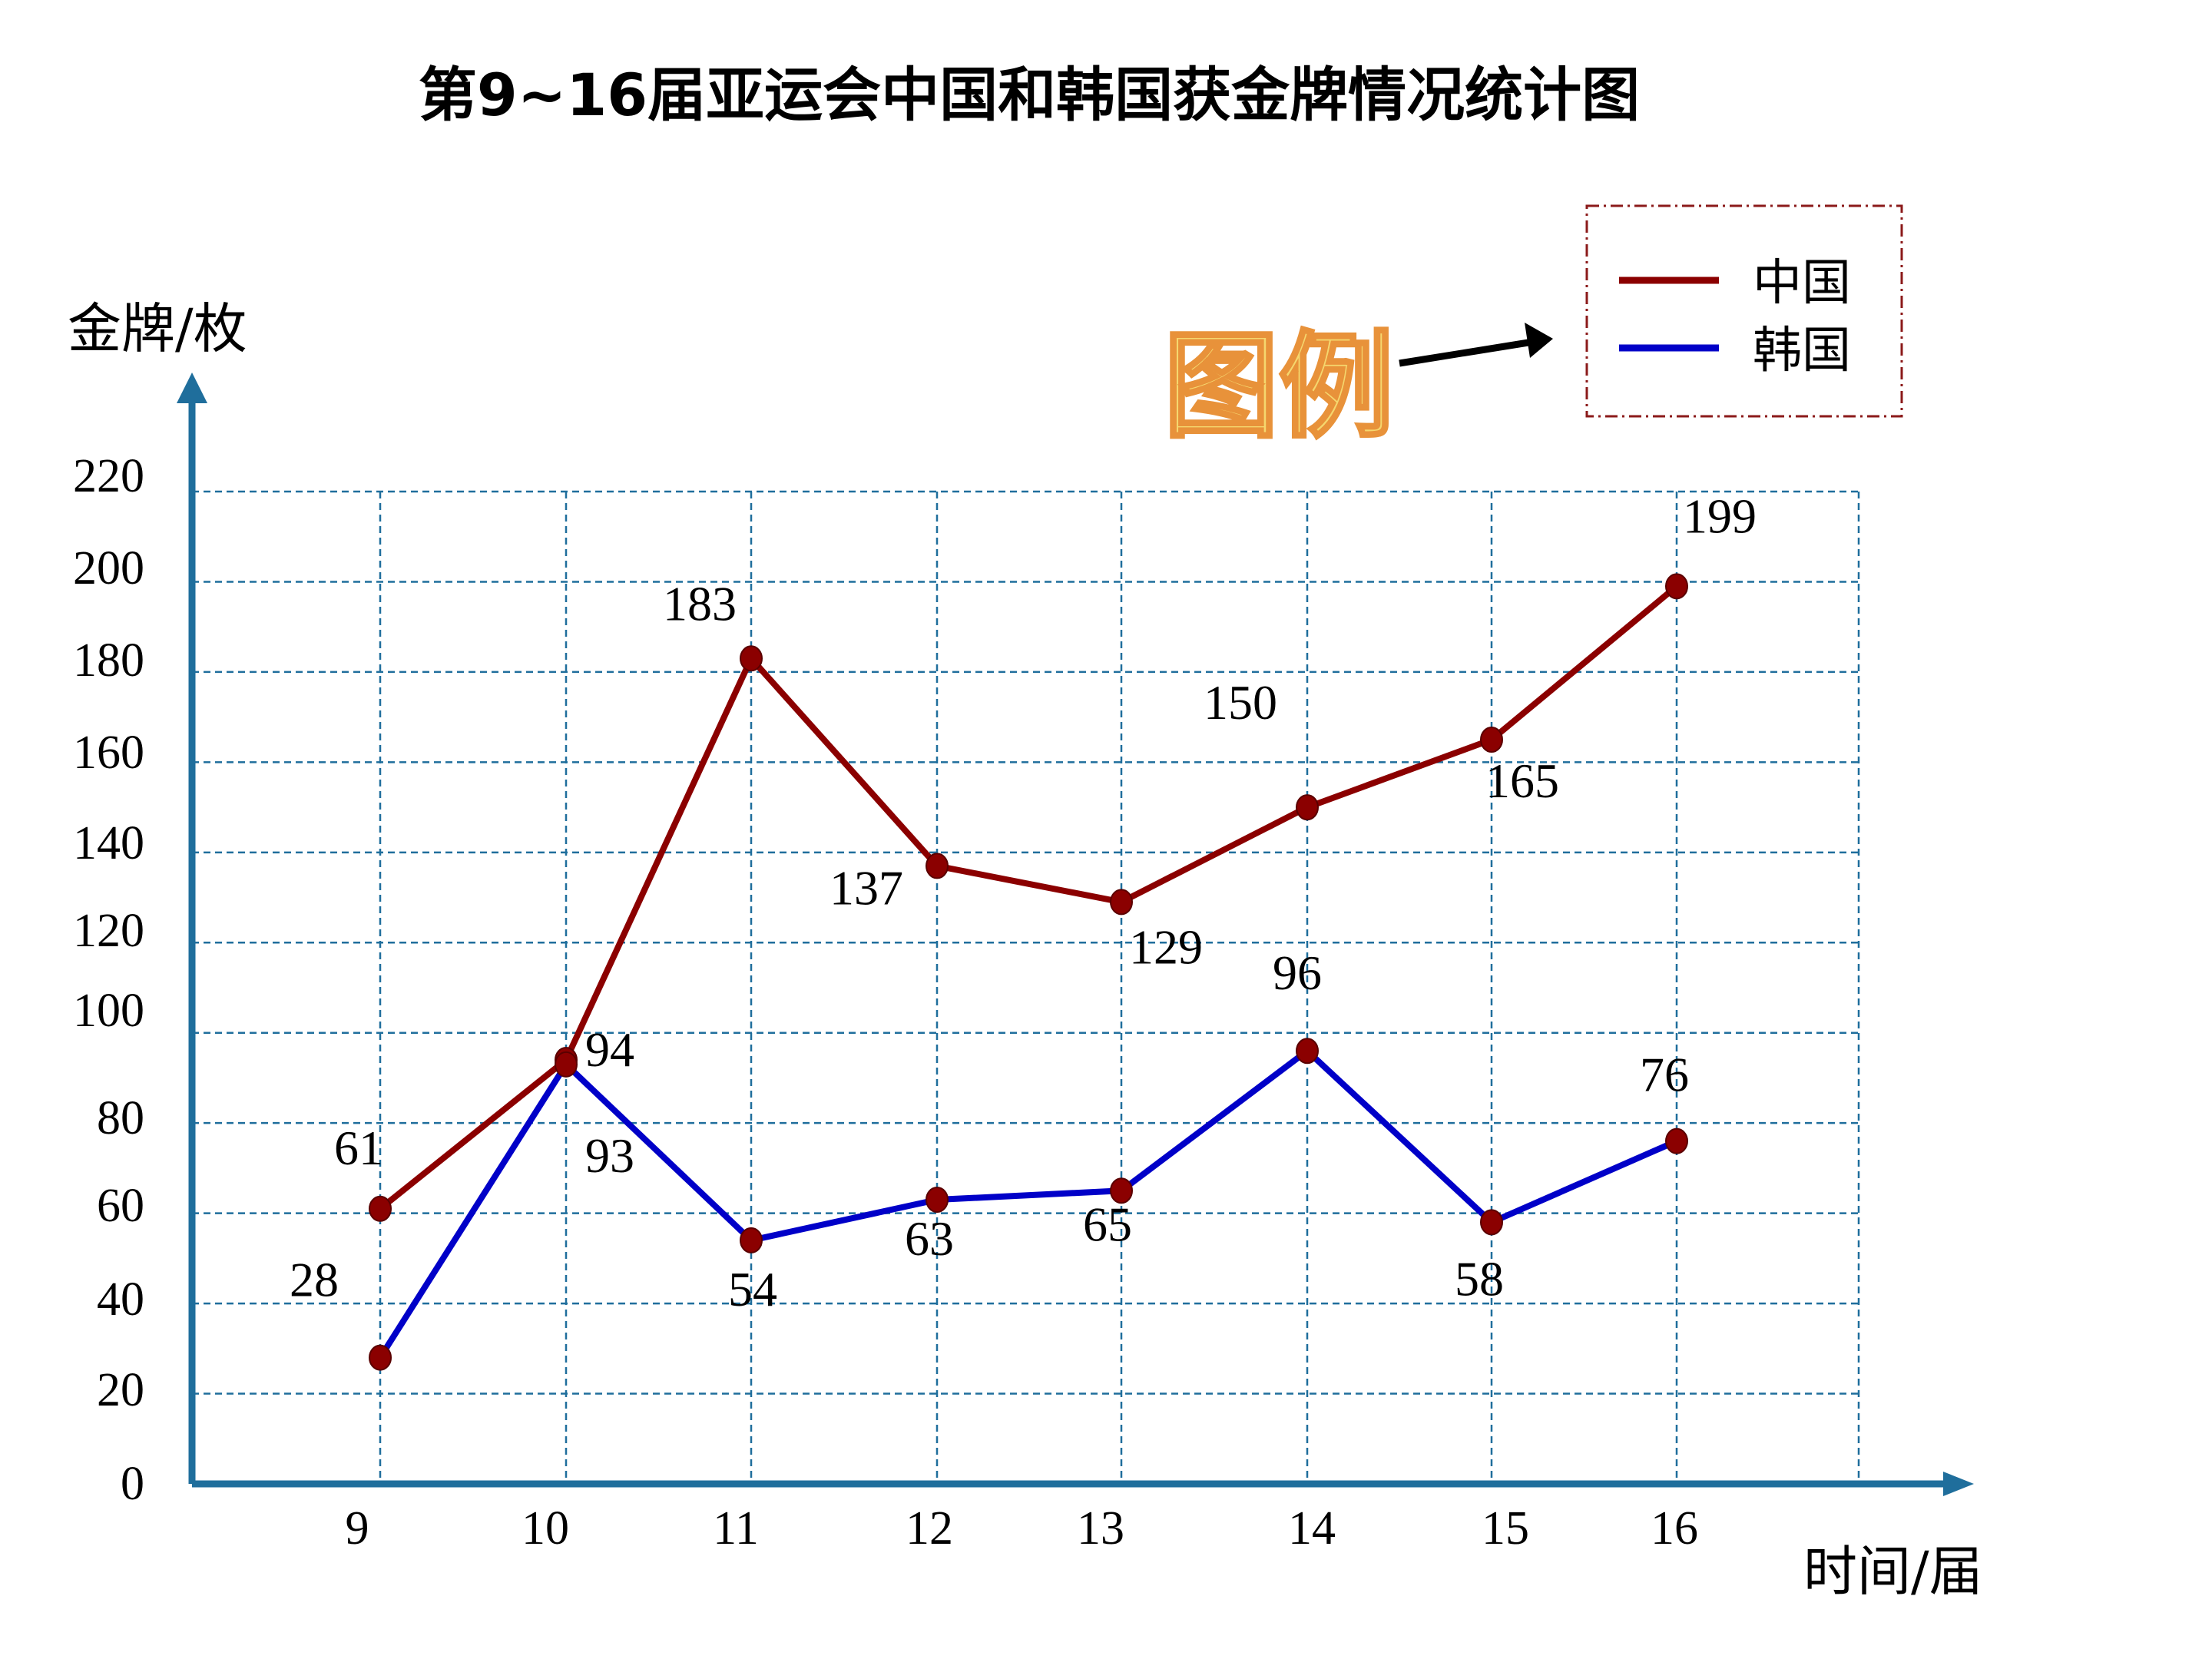 The image size is (2212, 1659). Describe the element at coordinates (108, 476) in the screenshot. I see `y-tick-label: 220` at that location.